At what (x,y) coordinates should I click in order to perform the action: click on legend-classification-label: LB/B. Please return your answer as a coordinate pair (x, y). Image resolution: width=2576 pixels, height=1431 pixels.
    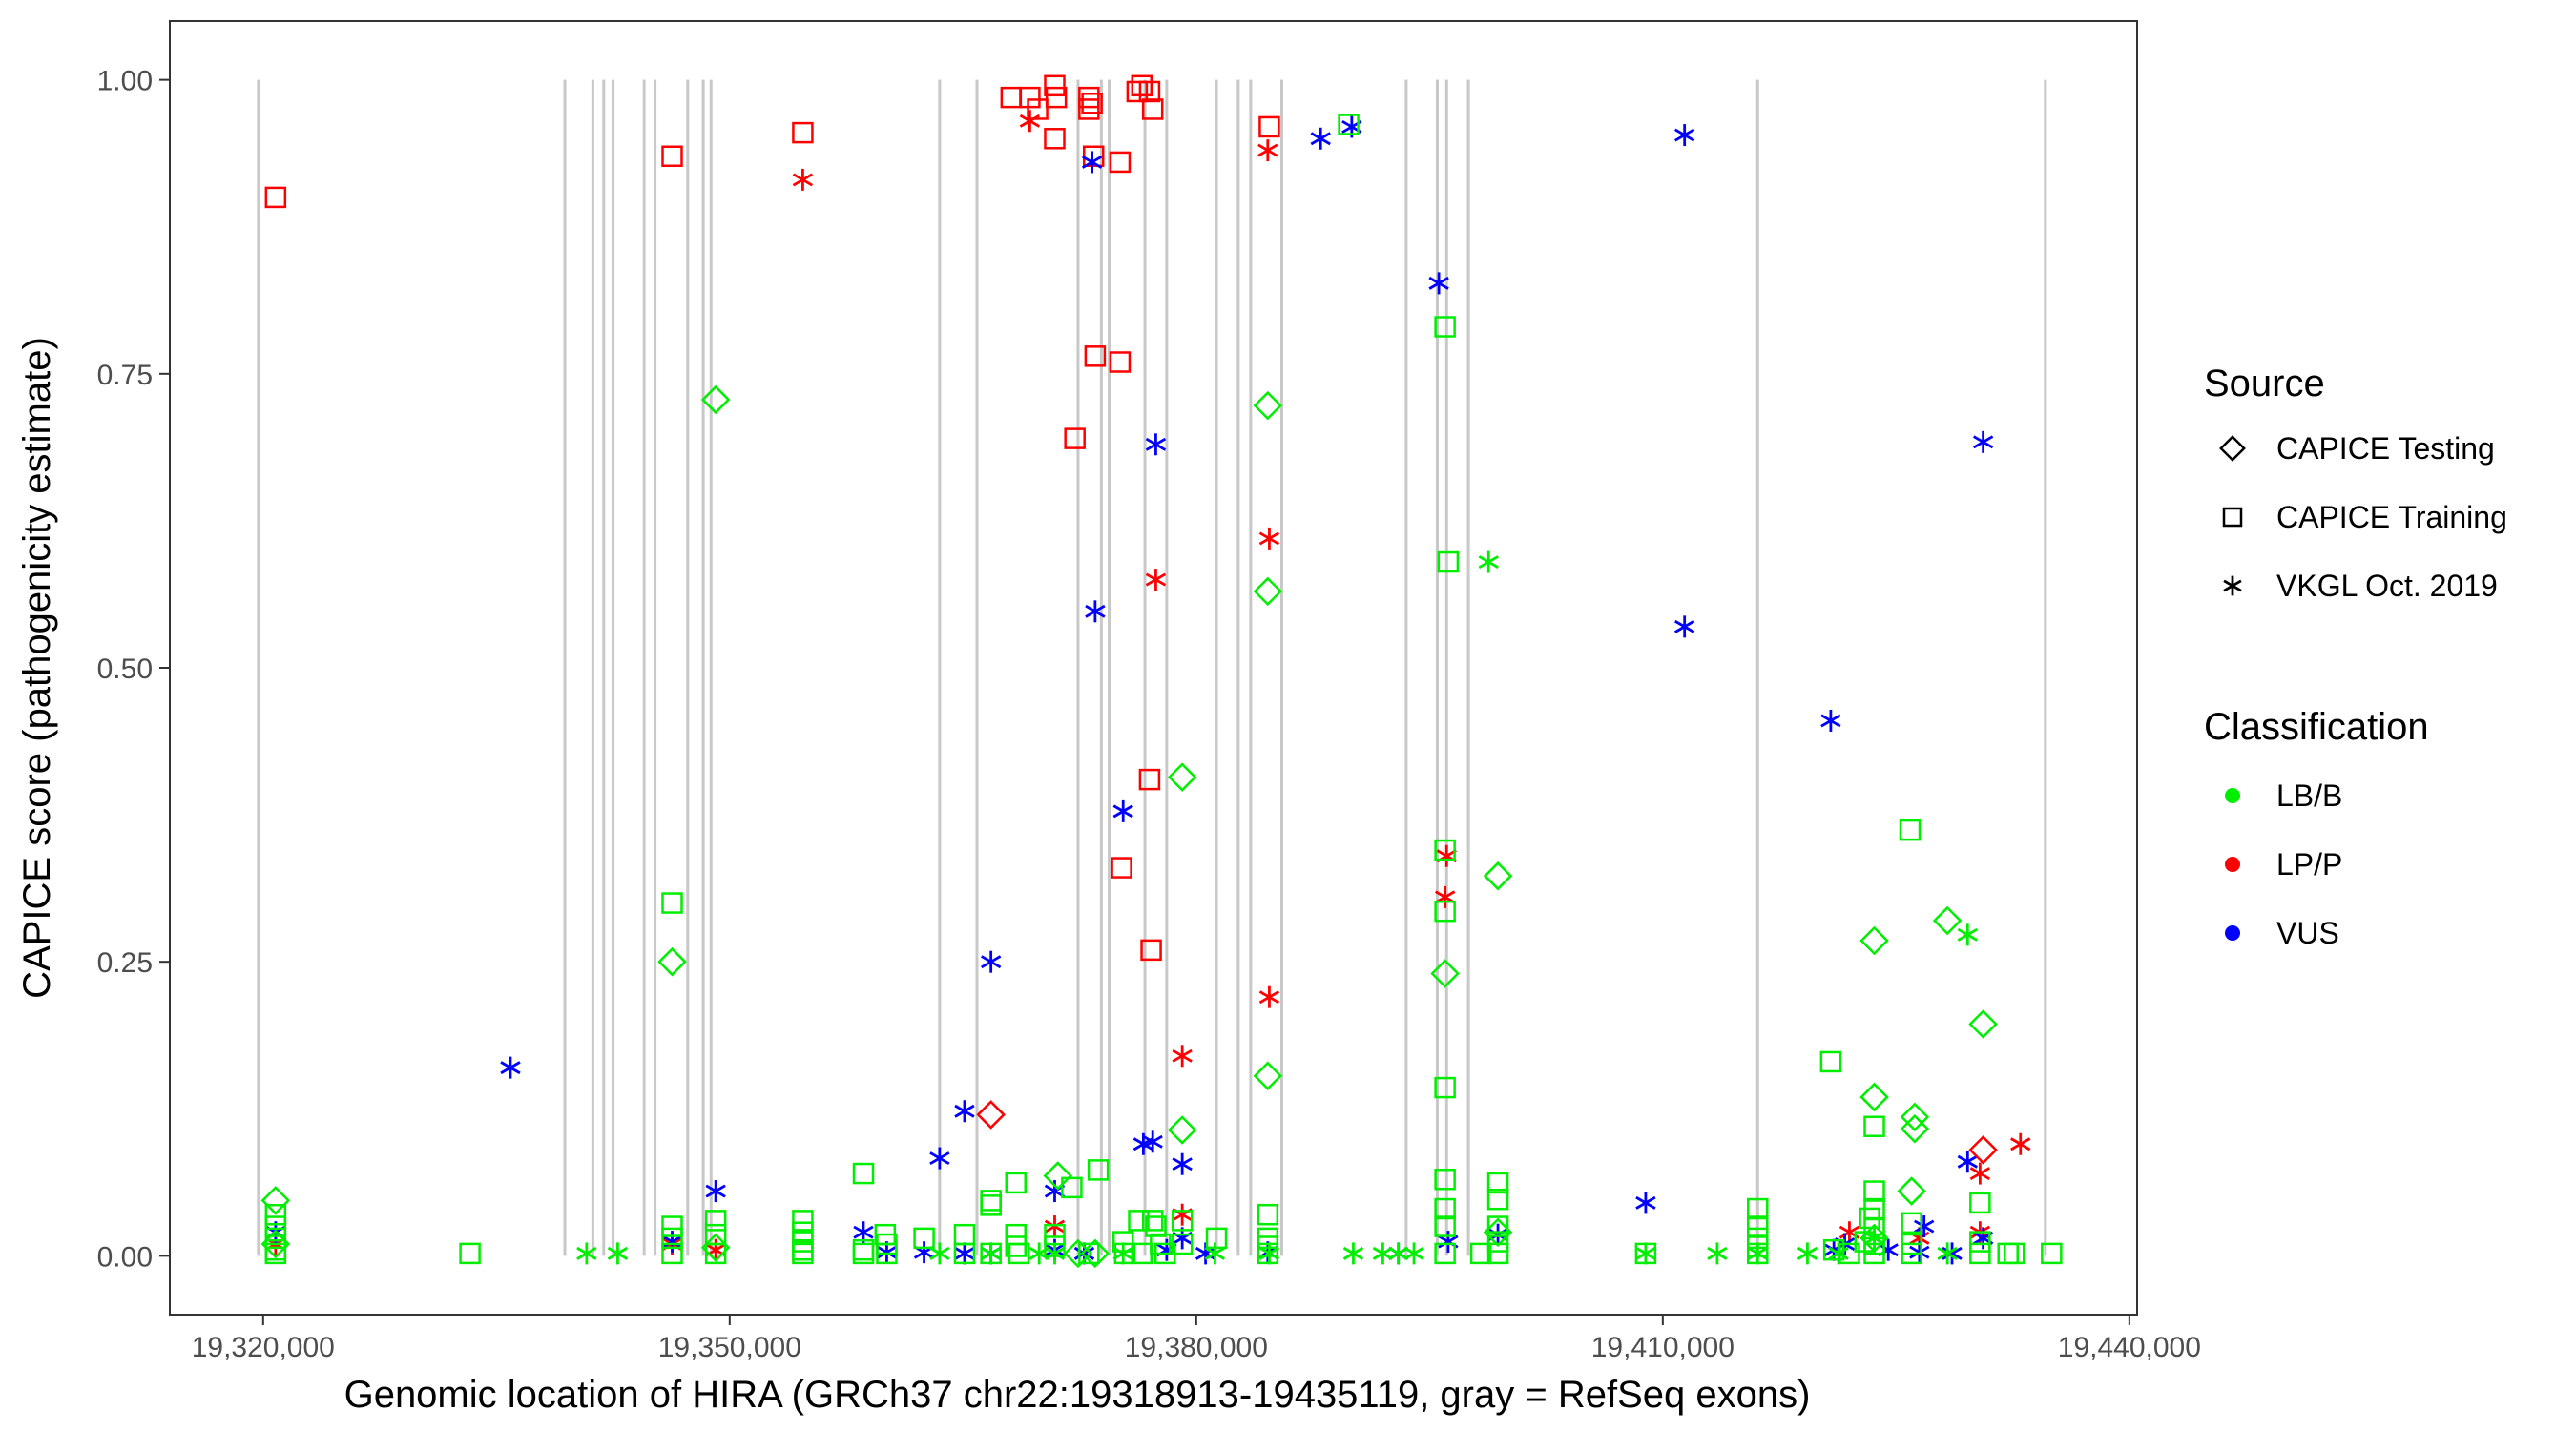
    Looking at the image, I should click on (2309, 795).